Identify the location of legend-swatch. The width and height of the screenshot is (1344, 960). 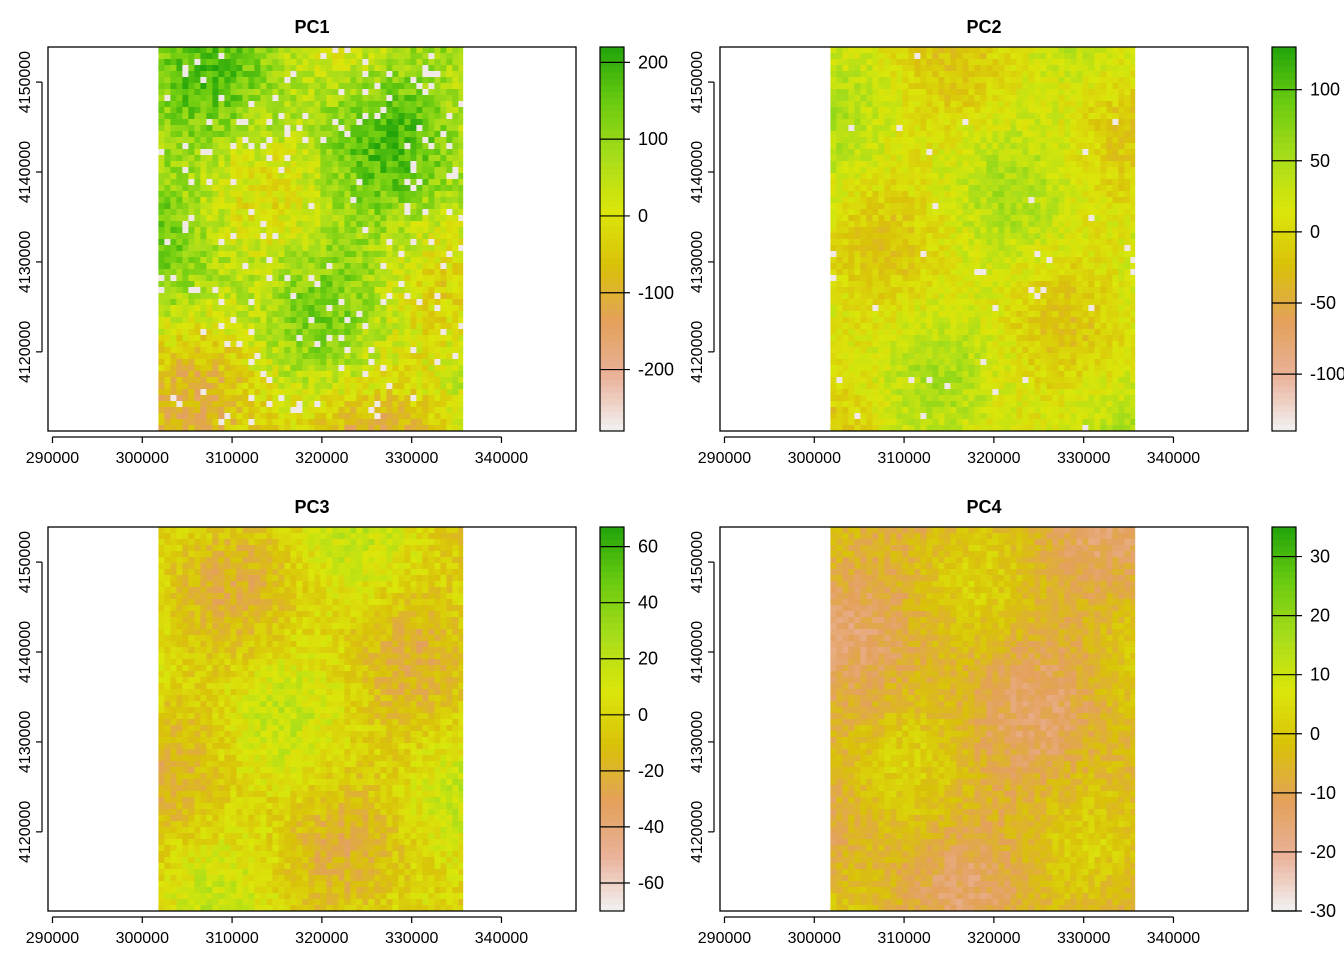
(612, 287).